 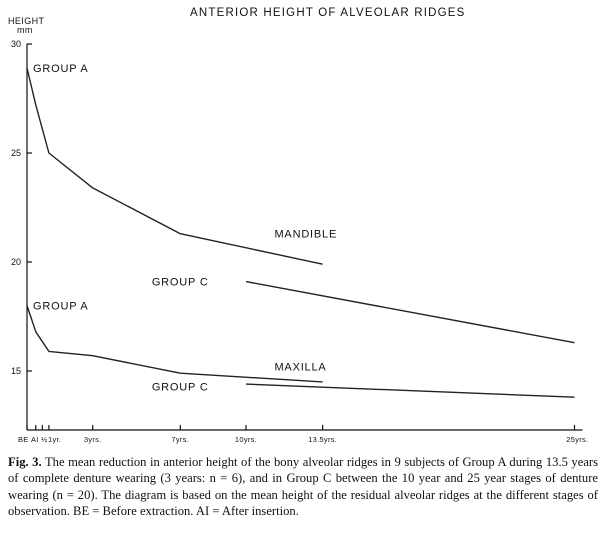 I want to click on chart-title: ANTERIOR HEIGHT OF ALVEOLAR RIDGES, so click(x=328, y=13).